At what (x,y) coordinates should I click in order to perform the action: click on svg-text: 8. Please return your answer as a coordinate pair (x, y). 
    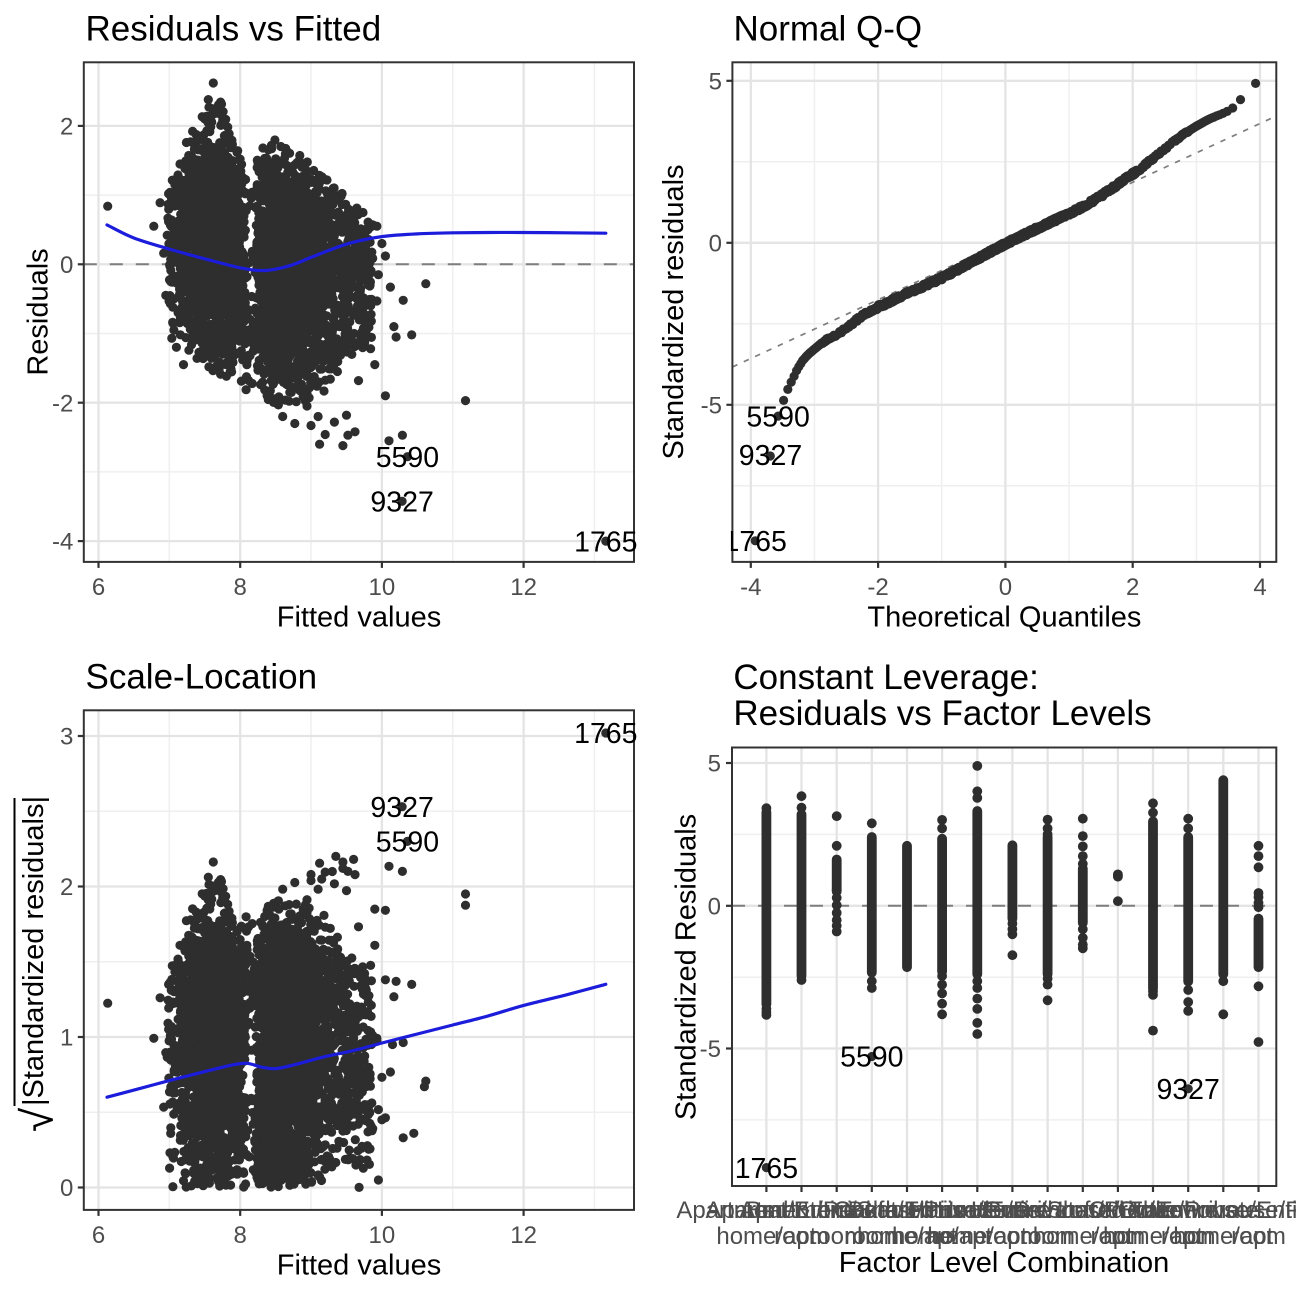
    Looking at the image, I should click on (240, 587).